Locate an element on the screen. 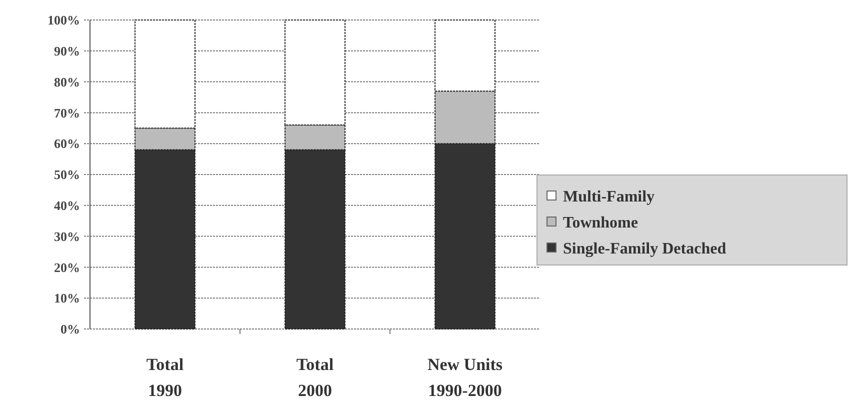  y-tick-label: 90% is located at coordinates (67, 50).